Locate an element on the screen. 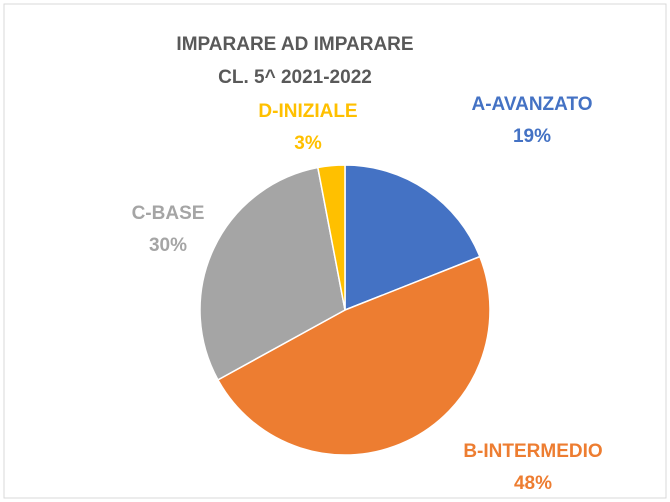  slice-category-label: B-INTERMEDIO is located at coordinates (532, 451).